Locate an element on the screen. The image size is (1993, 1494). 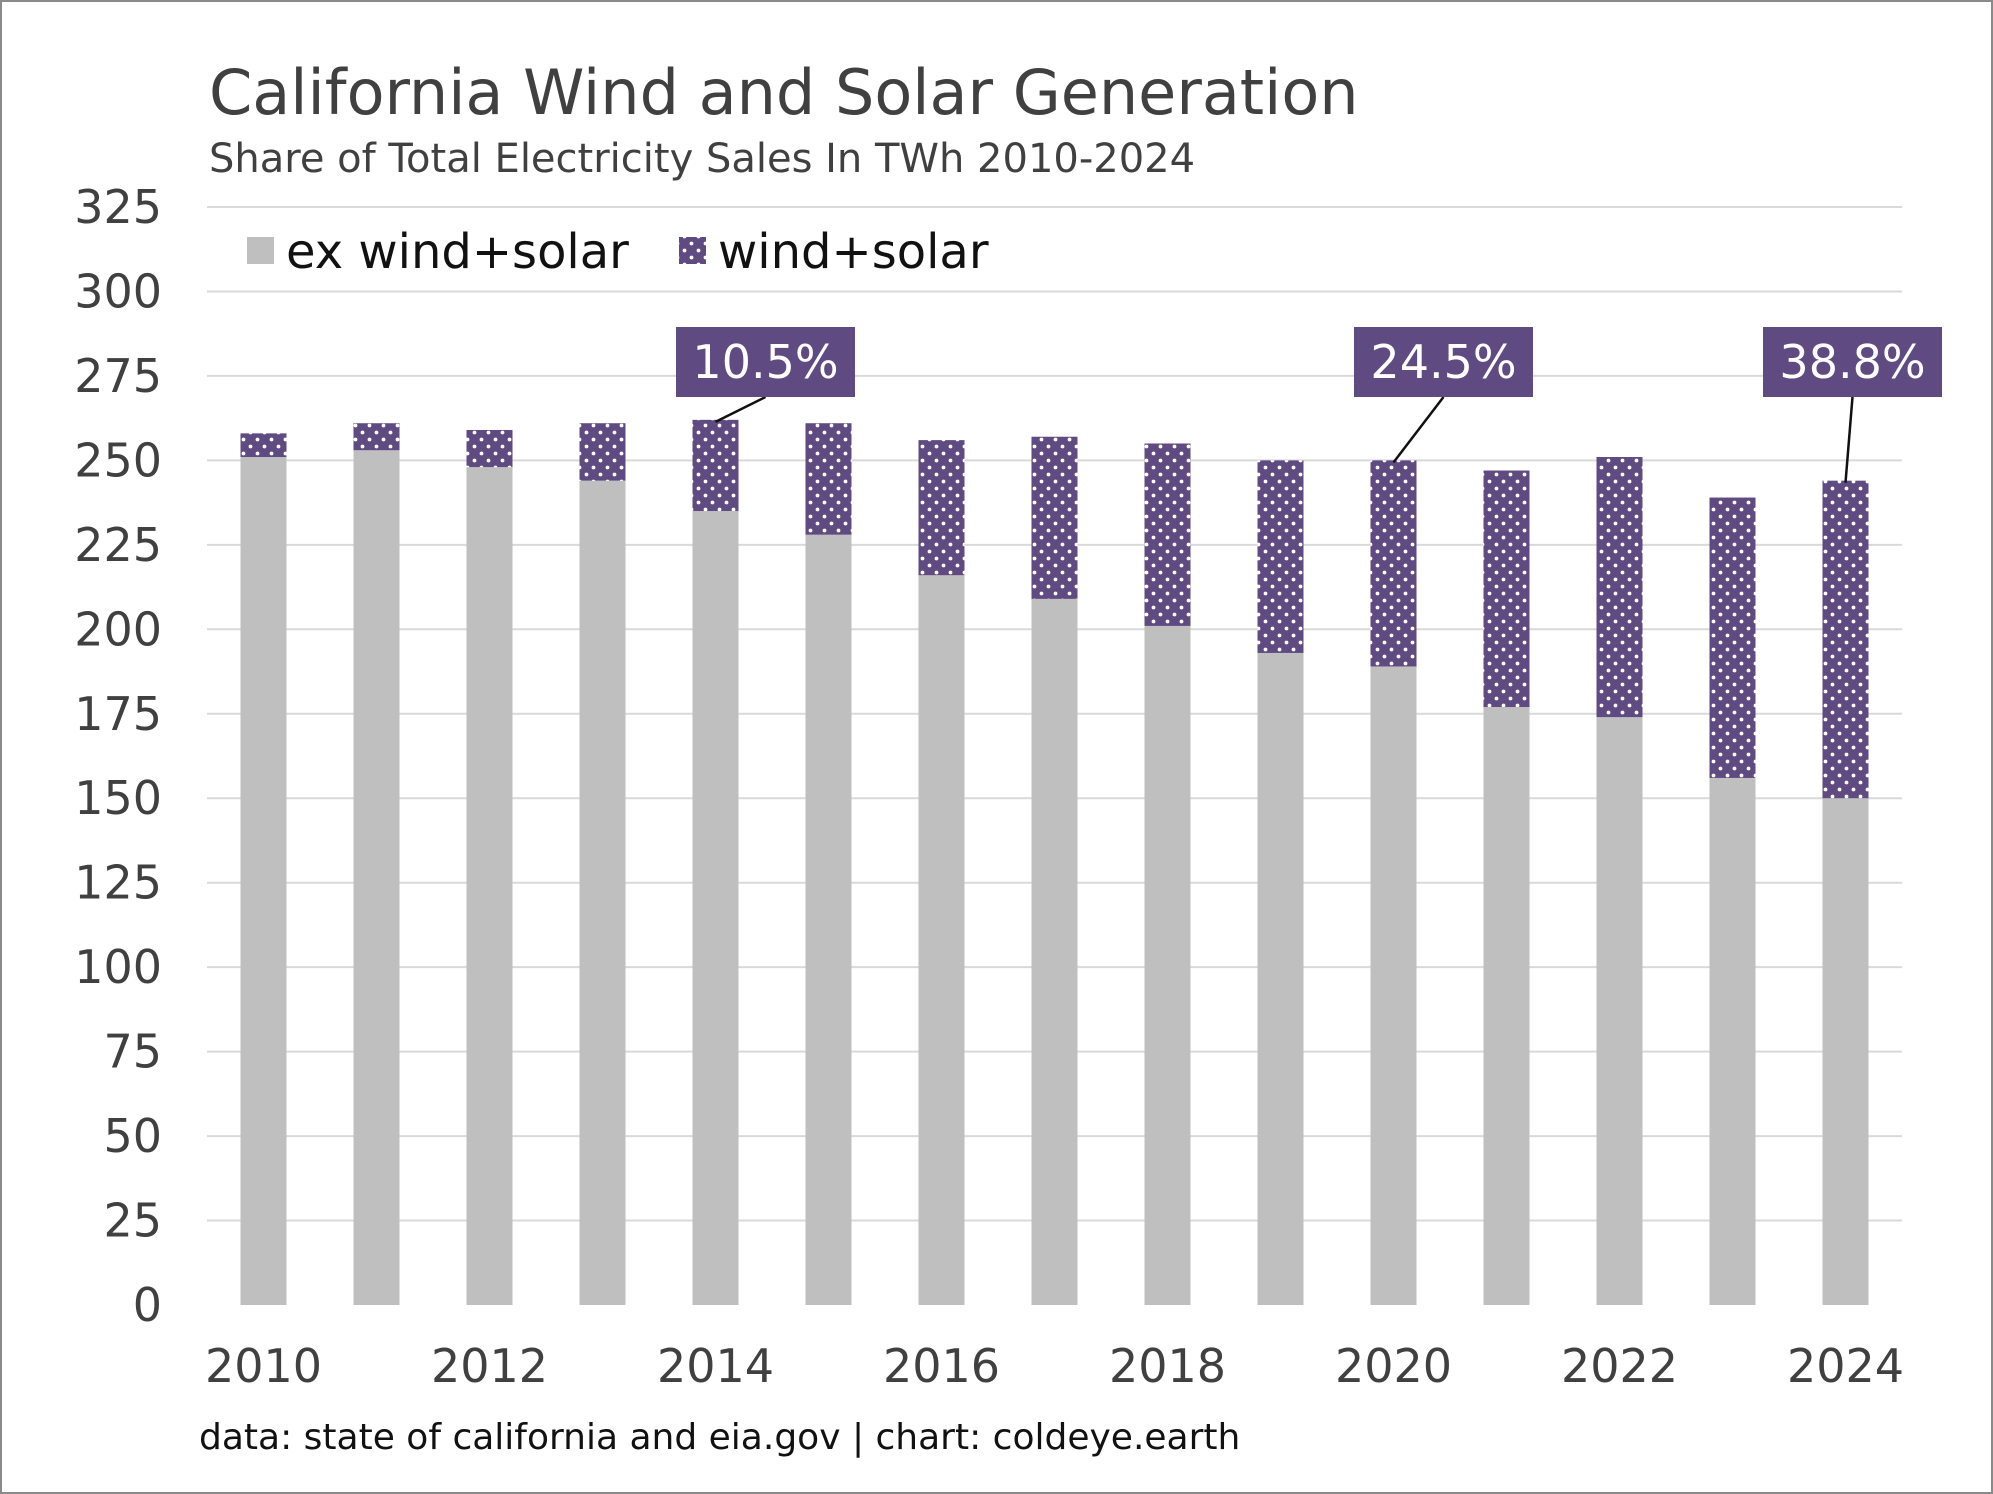
callout-box-2024 is located at coordinates (1852, 362).